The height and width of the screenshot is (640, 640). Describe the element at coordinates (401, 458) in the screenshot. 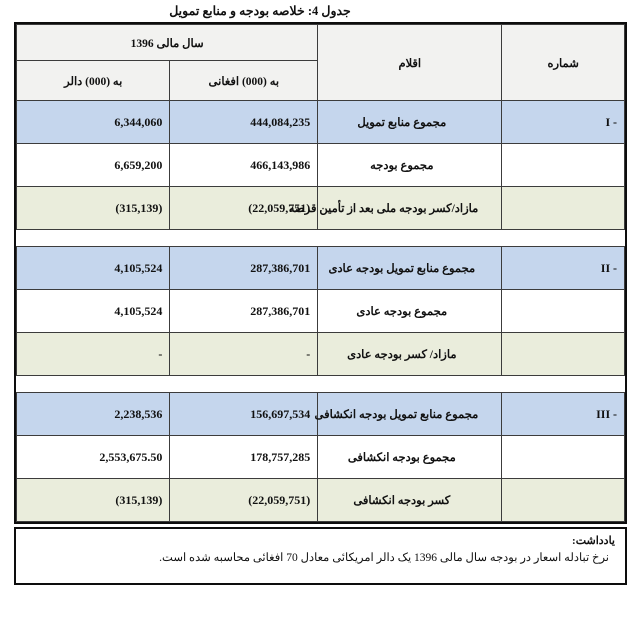

I see `row-item-label: مجموع بودجه انکشافی` at that location.